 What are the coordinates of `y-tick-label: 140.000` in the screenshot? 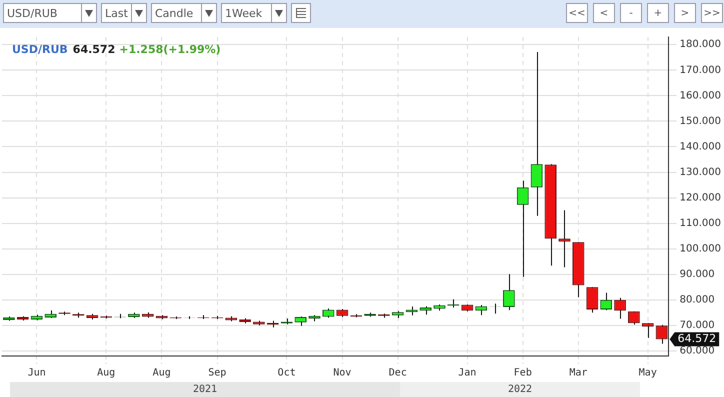 It's located at (701, 146).